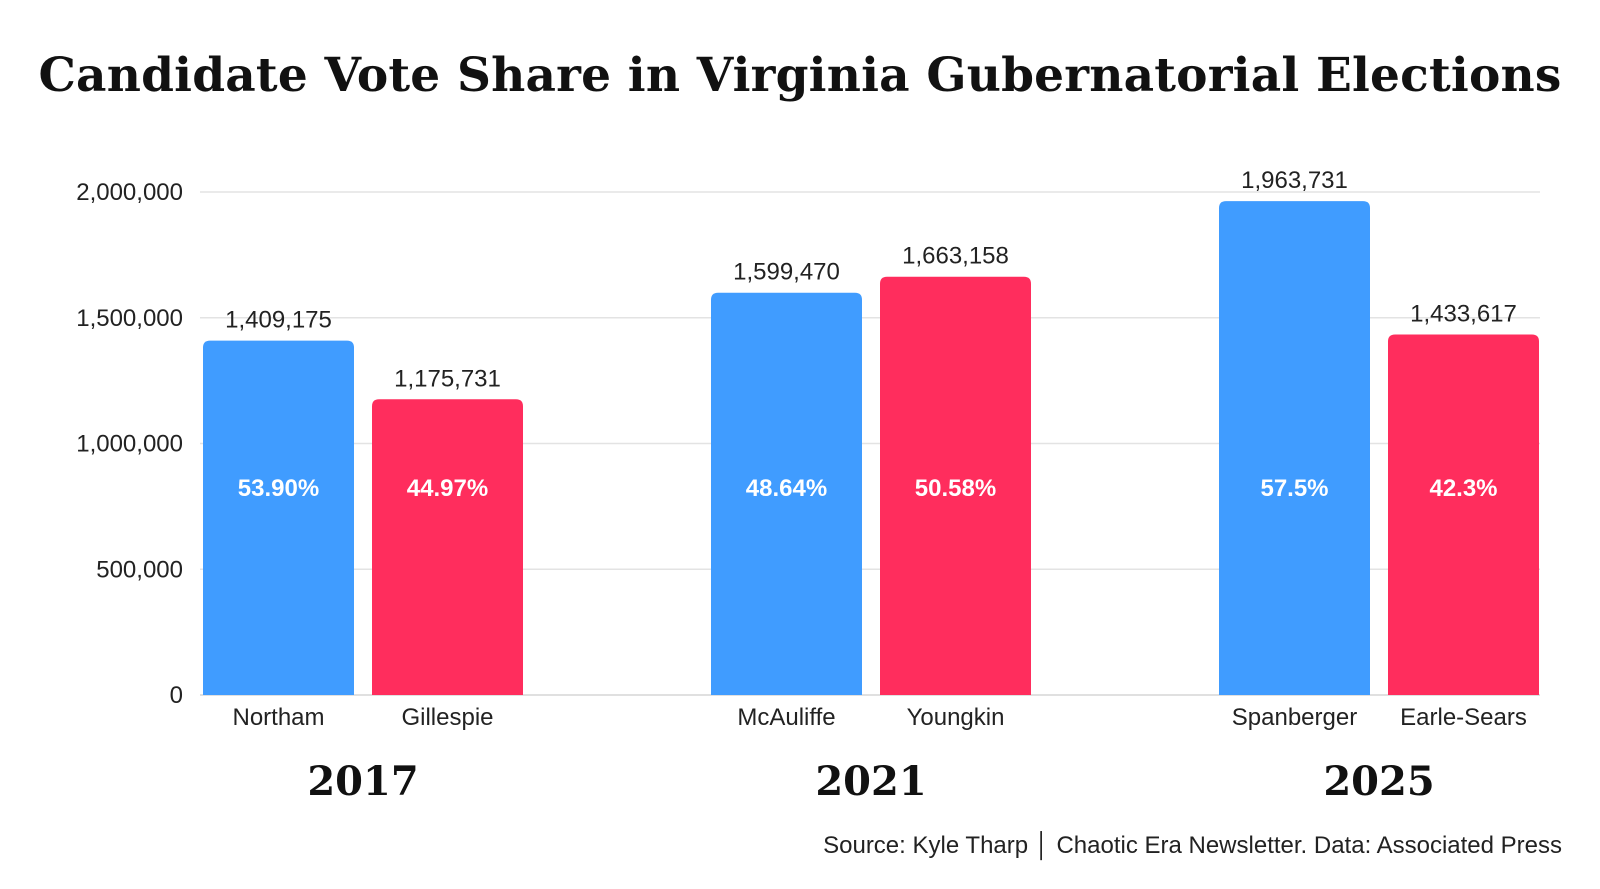 This screenshot has height=889, width=1600. Describe the element at coordinates (1463, 717) in the screenshot. I see `x-tick-label: Earle-Sears` at that location.